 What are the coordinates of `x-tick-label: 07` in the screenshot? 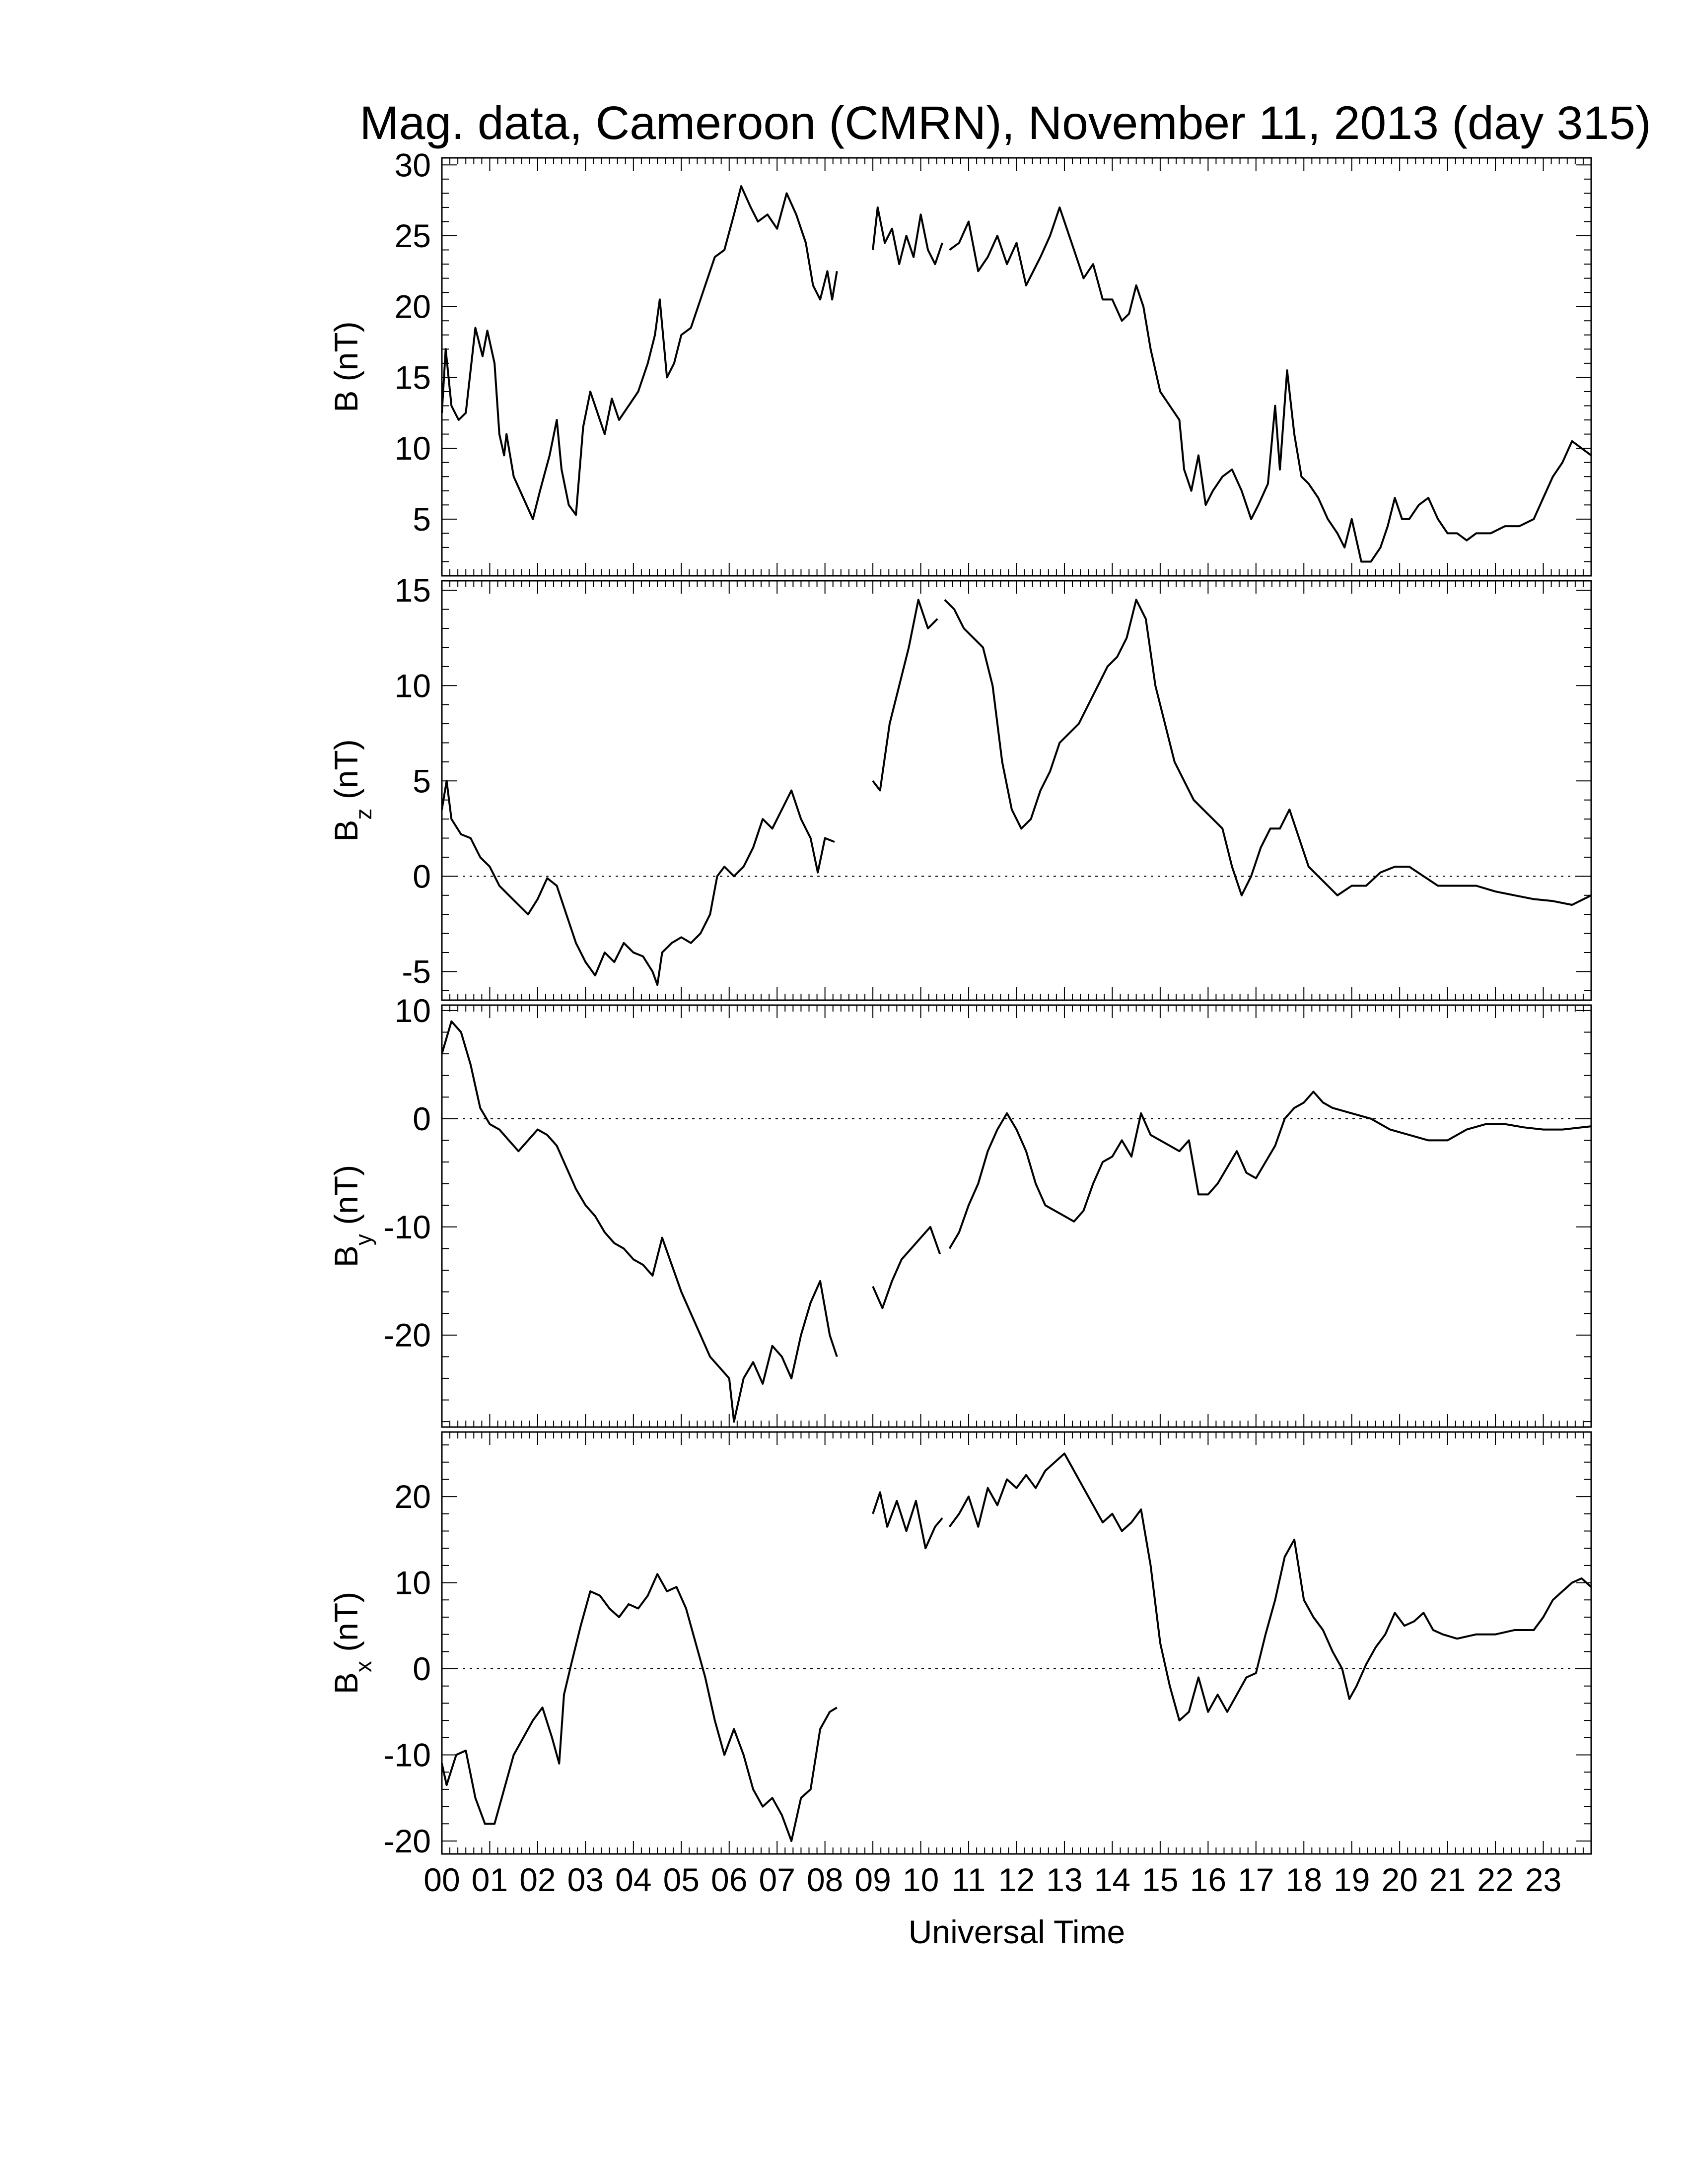 It's located at (777, 1879).